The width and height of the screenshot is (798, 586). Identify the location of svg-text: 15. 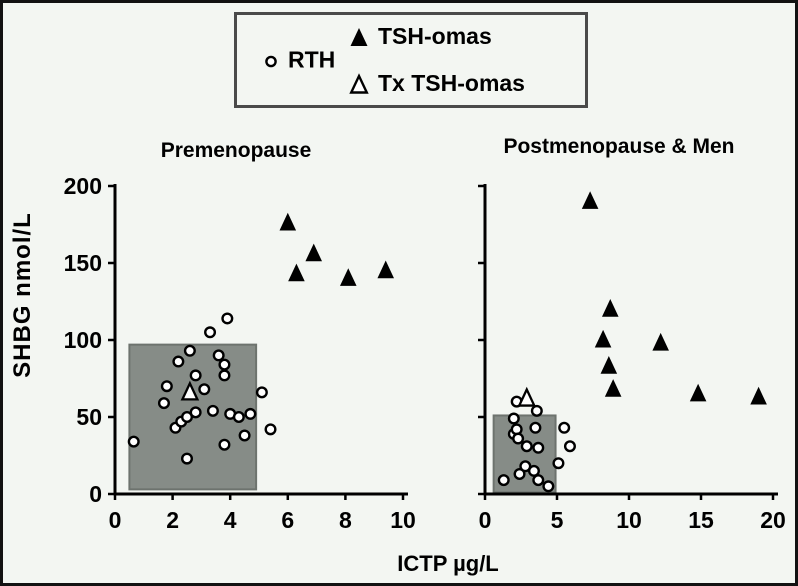
(701, 520).